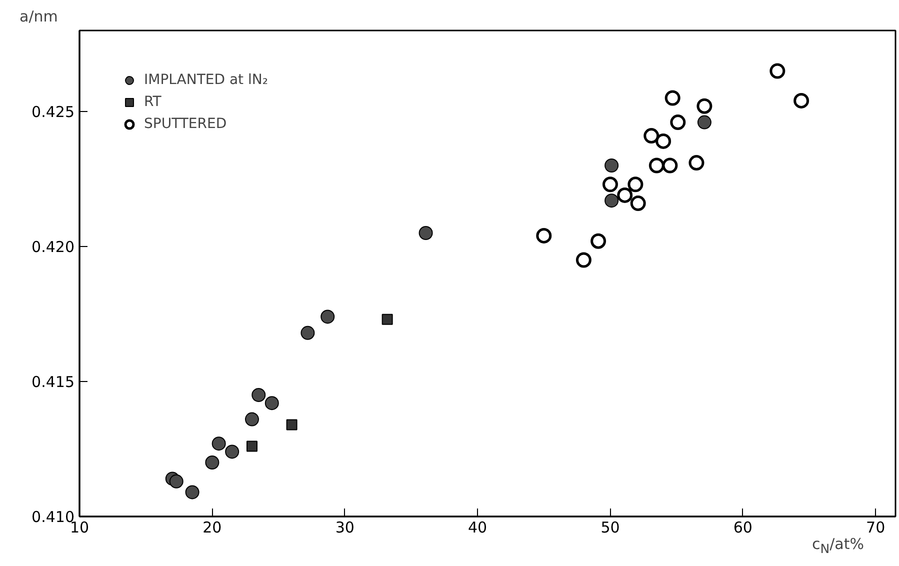 The height and width of the screenshot is (566, 899). What do you see at coordinates (153, 102) in the screenshot?
I see `legend-label: RT` at bounding box center [153, 102].